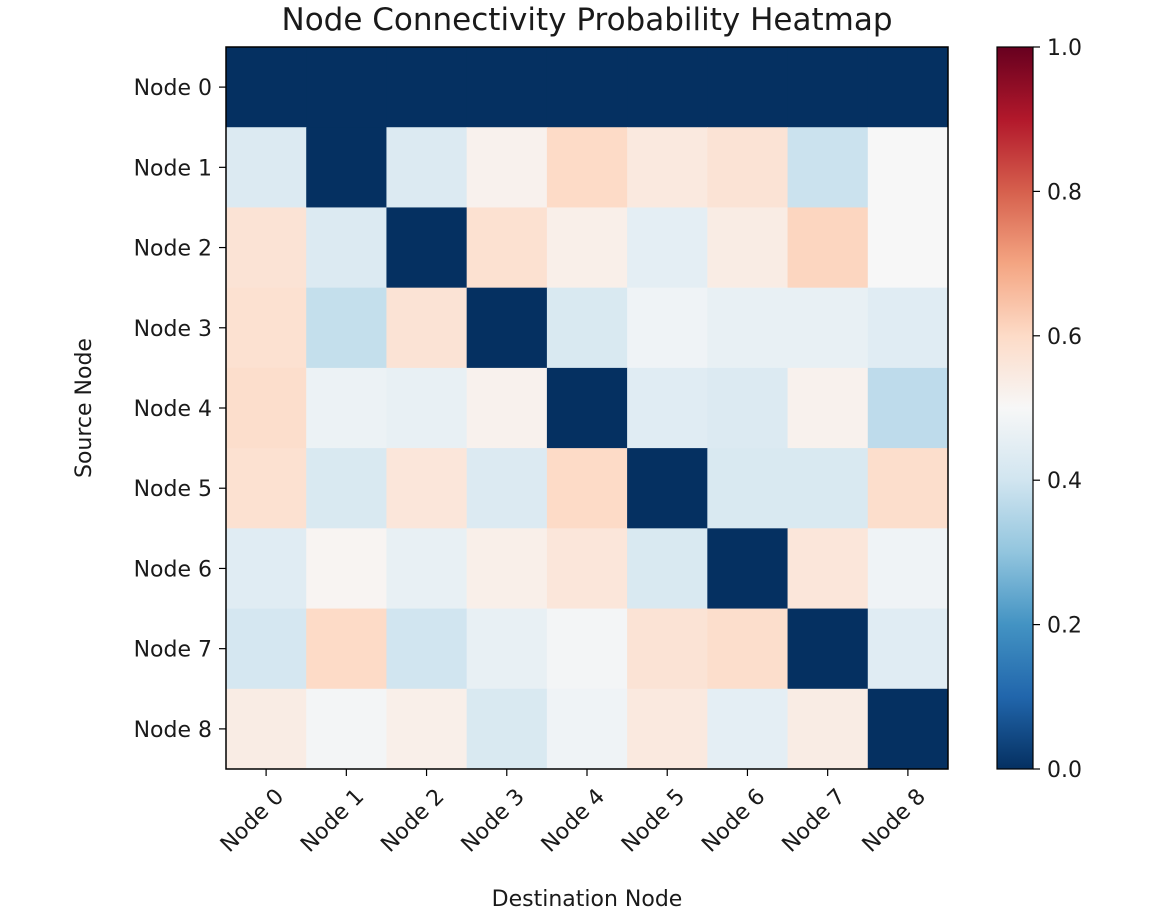 This screenshot has width=1163, height=915. What do you see at coordinates (1064, 48) in the screenshot?
I see `colorbar-tick-label: 1.0` at bounding box center [1064, 48].